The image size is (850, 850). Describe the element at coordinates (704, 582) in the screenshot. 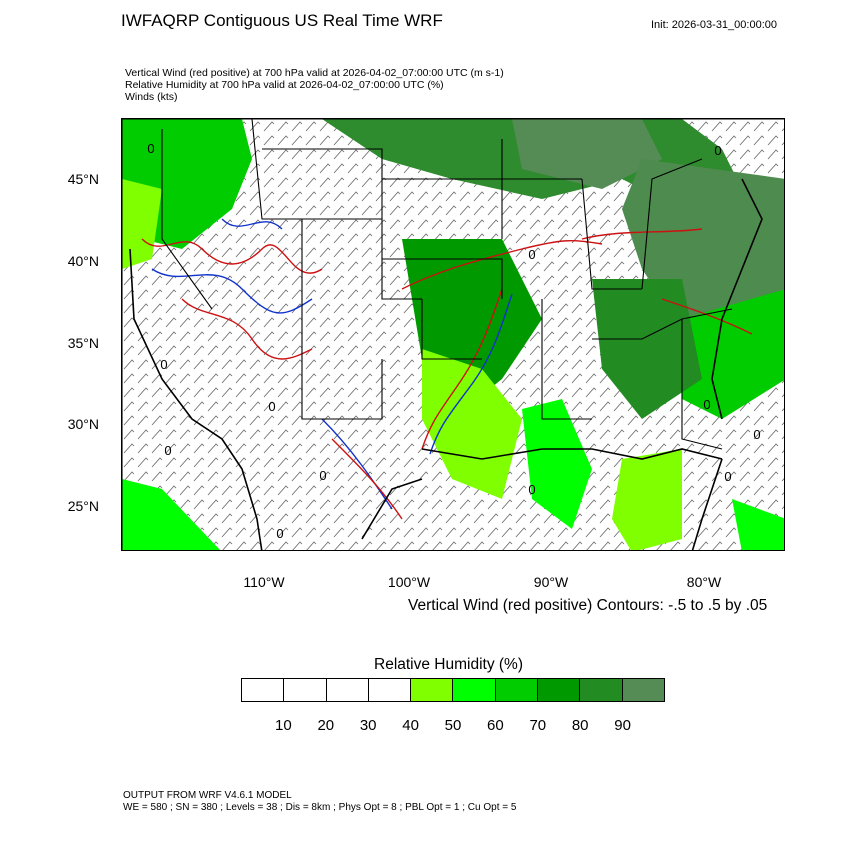

I see `lon-label: 80°W` at that location.